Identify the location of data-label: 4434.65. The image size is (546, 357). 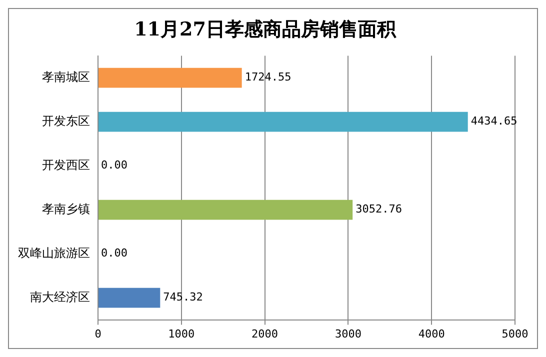
(494, 121).